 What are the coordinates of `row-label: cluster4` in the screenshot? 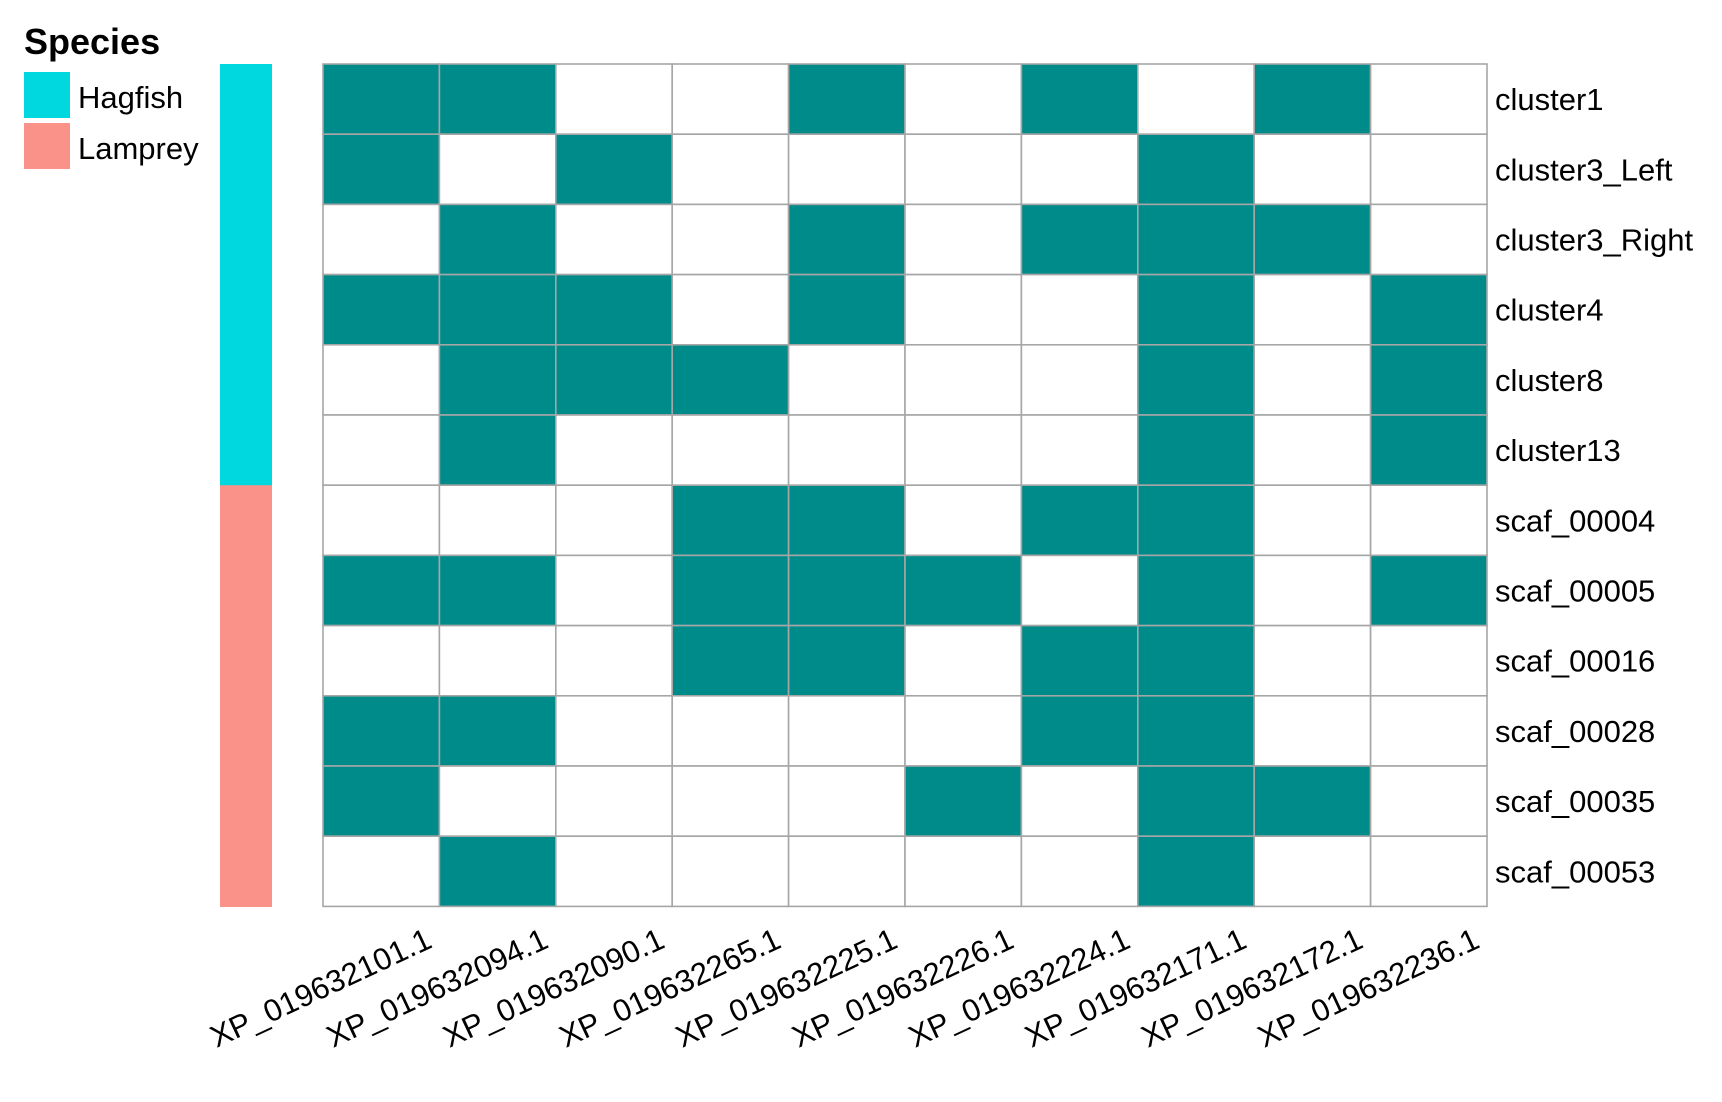 It's located at (1549, 310).